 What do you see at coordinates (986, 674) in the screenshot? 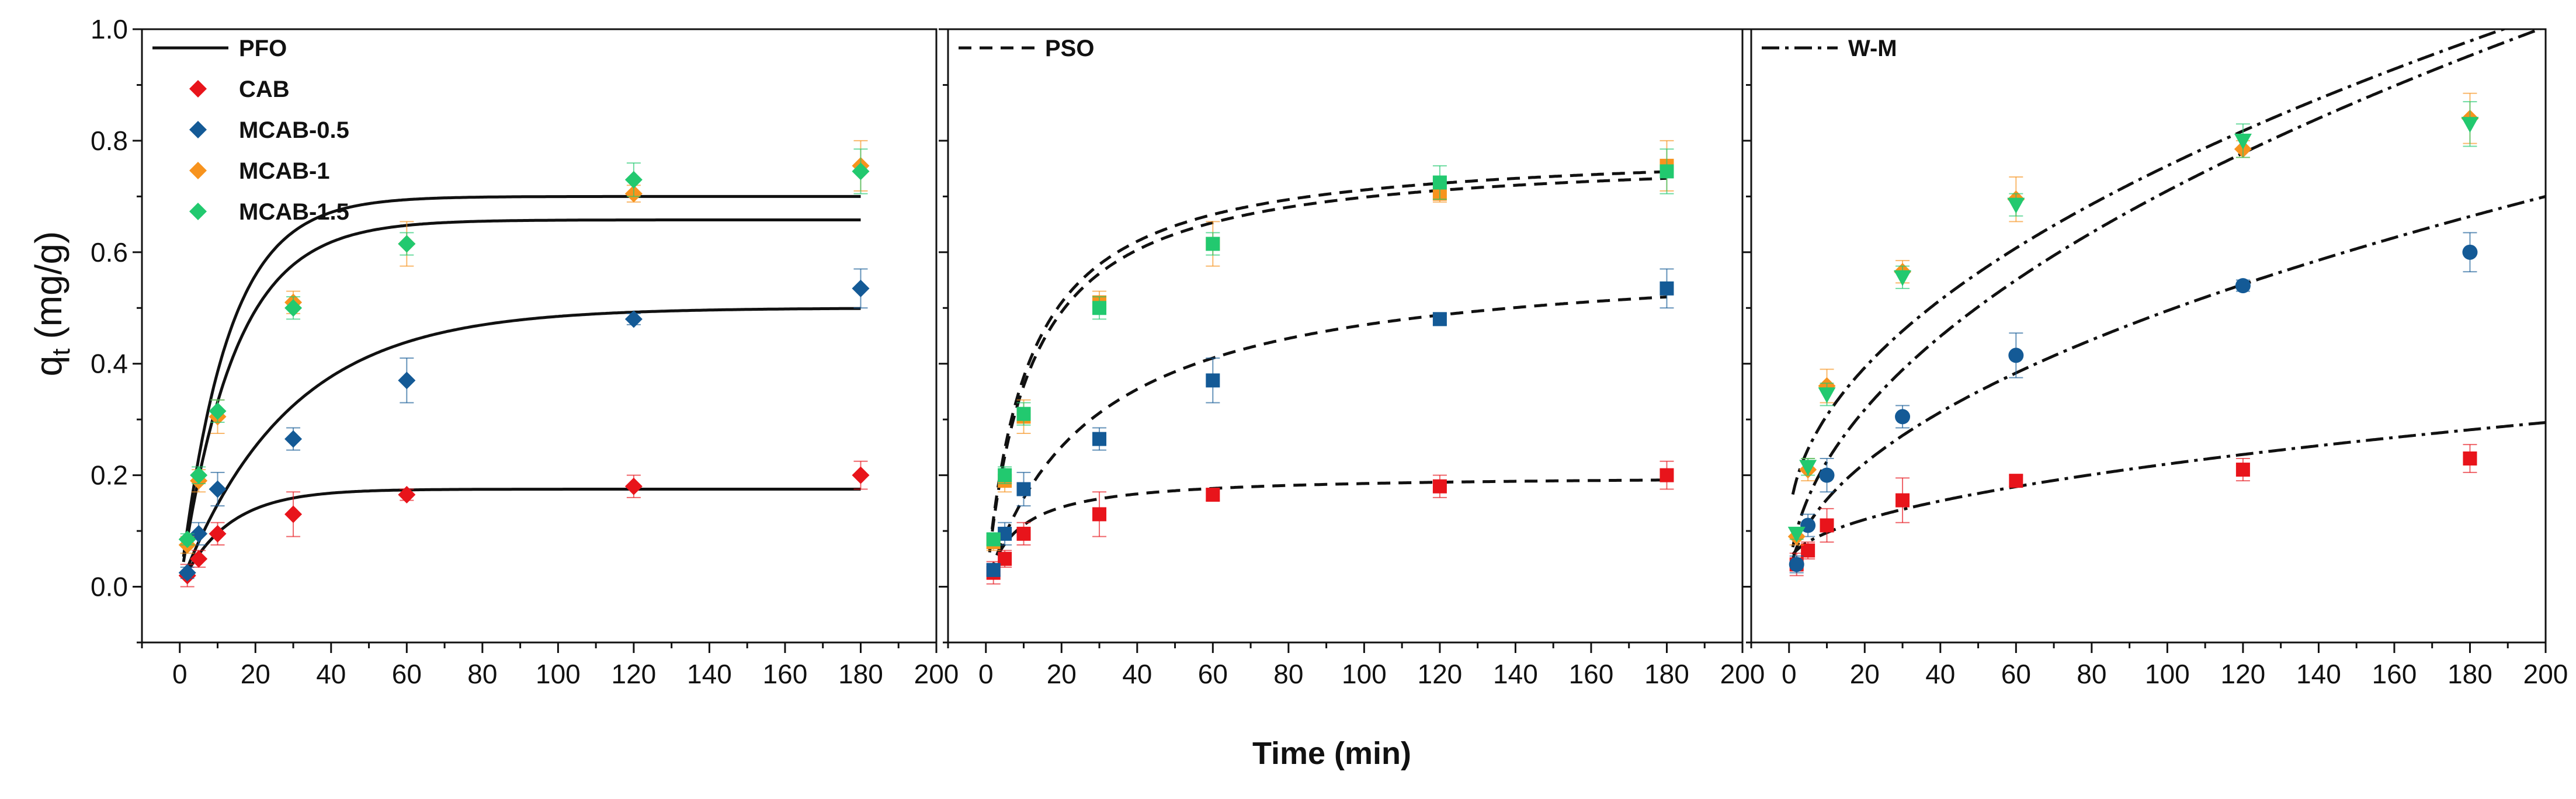
I see `x-tick-label: 0` at bounding box center [986, 674].